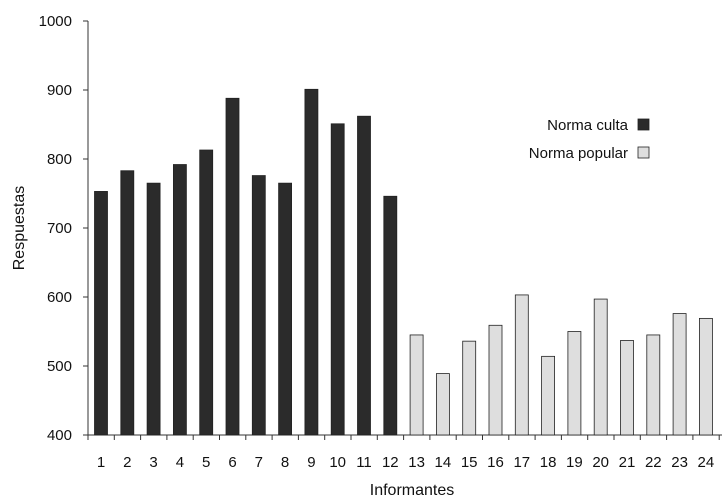 This screenshot has width=723, height=501. I want to click on y-tick-label: 900, so click(59, 90).